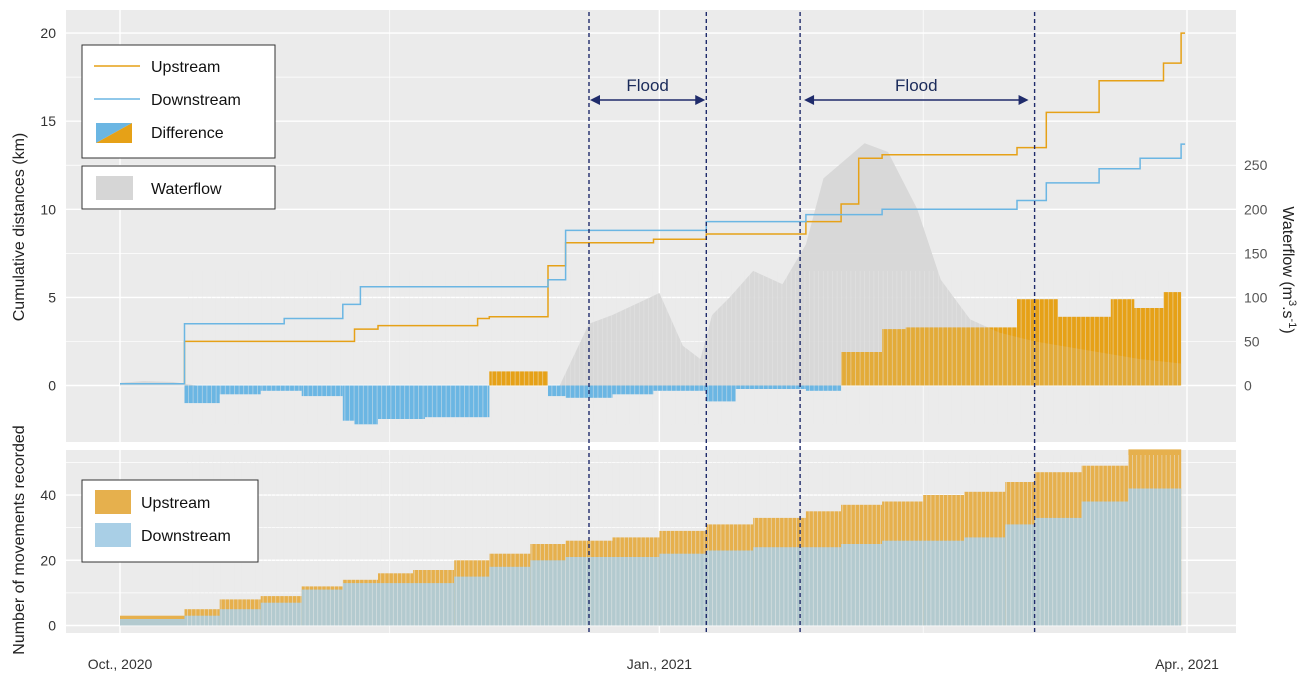 Image resolution: width=1299 pixels, height=676 pixels. What do you see at coordinates (170, 521) in the screenshot?
I see `bottom-legend: Upstream Downstream` at bounding box center [170, 521].